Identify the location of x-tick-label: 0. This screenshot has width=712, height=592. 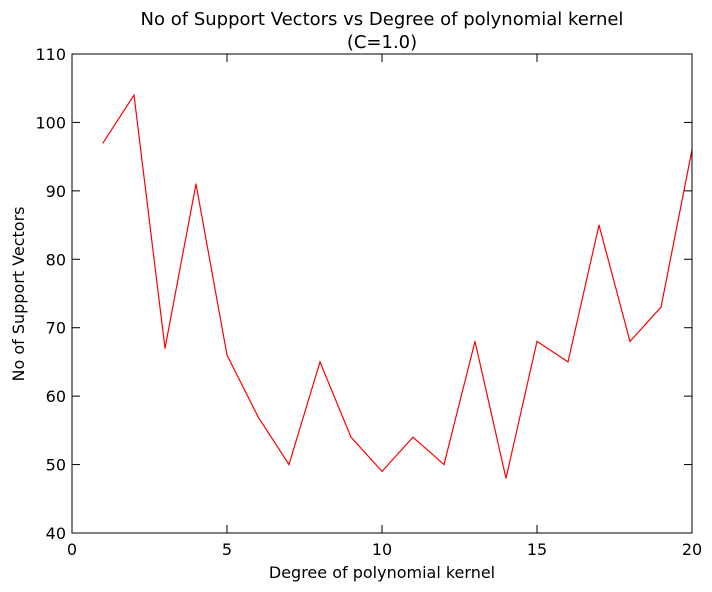
(72, 549).